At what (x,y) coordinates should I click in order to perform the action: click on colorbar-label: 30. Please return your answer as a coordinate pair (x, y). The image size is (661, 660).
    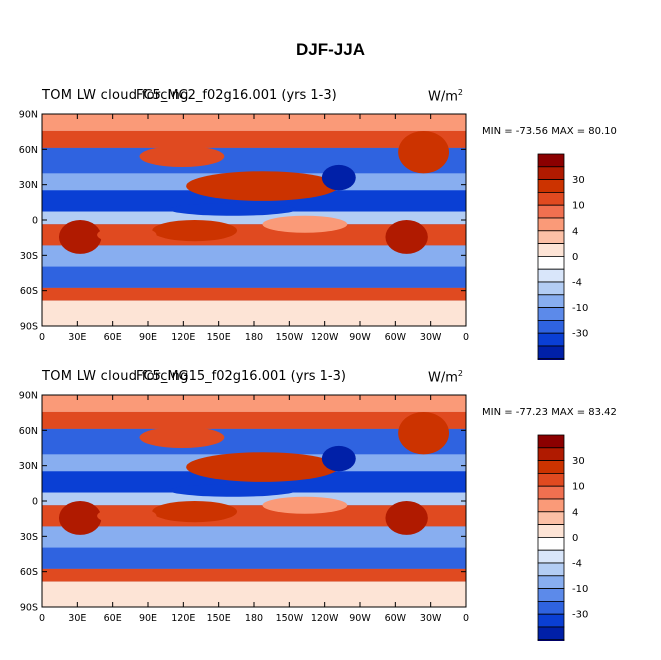
    Looking at the image, I should click on (578, 180).